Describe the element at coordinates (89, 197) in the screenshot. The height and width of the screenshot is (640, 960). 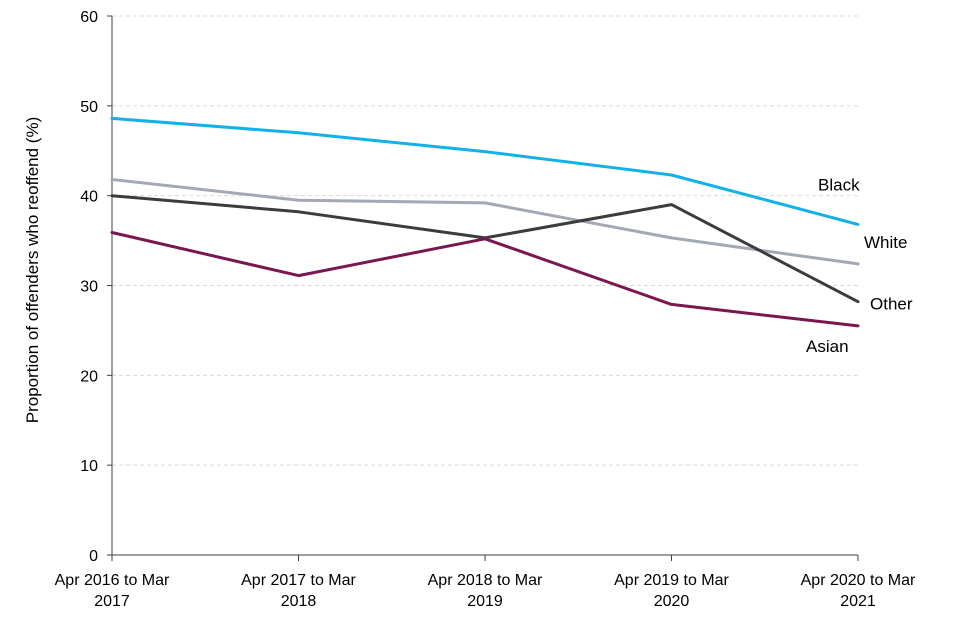
I see `y-tick-label: 40` at that location.